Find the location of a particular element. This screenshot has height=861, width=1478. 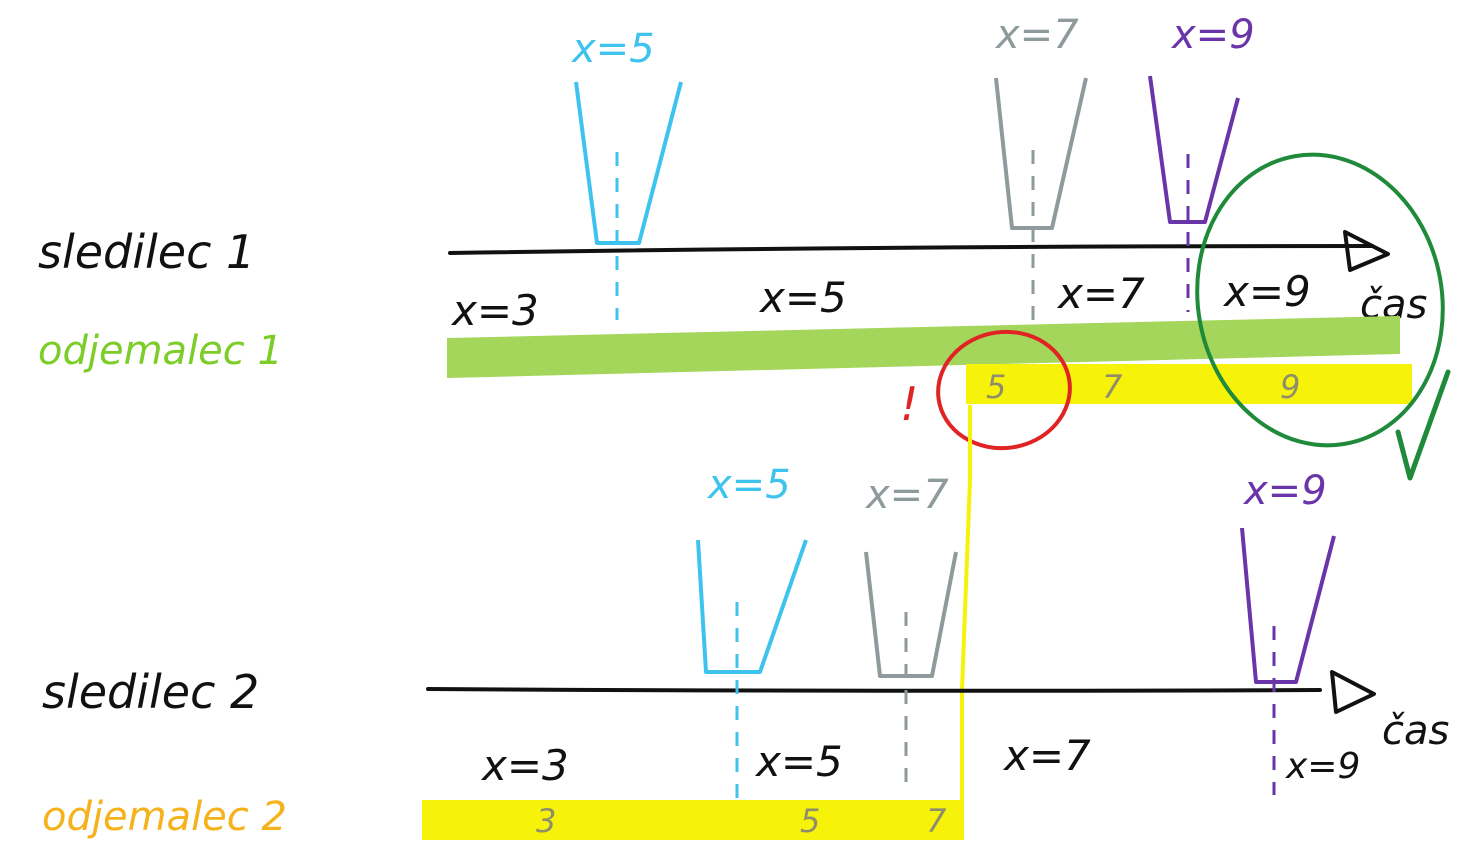

bar-value: 5 is located at coordinates (810, 821).